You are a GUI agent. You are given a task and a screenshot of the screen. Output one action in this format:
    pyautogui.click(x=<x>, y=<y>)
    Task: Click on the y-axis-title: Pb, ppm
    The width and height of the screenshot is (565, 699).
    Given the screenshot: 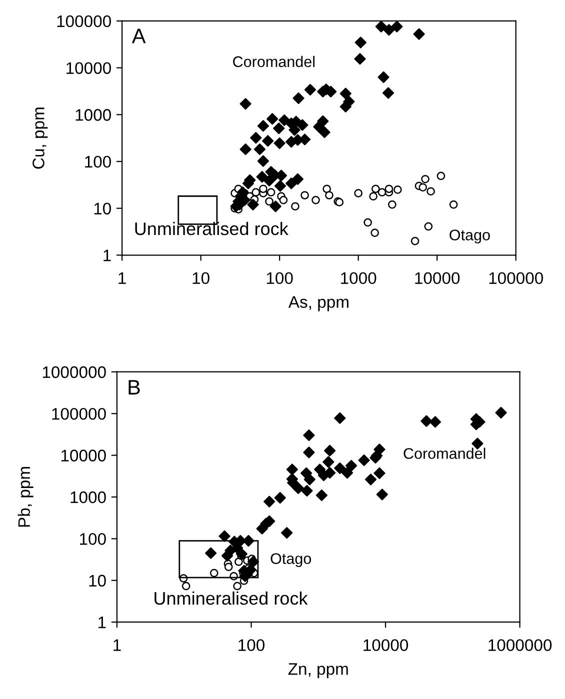 What is the action you would take?
    pyautogui.click(x=26, y=497)
    